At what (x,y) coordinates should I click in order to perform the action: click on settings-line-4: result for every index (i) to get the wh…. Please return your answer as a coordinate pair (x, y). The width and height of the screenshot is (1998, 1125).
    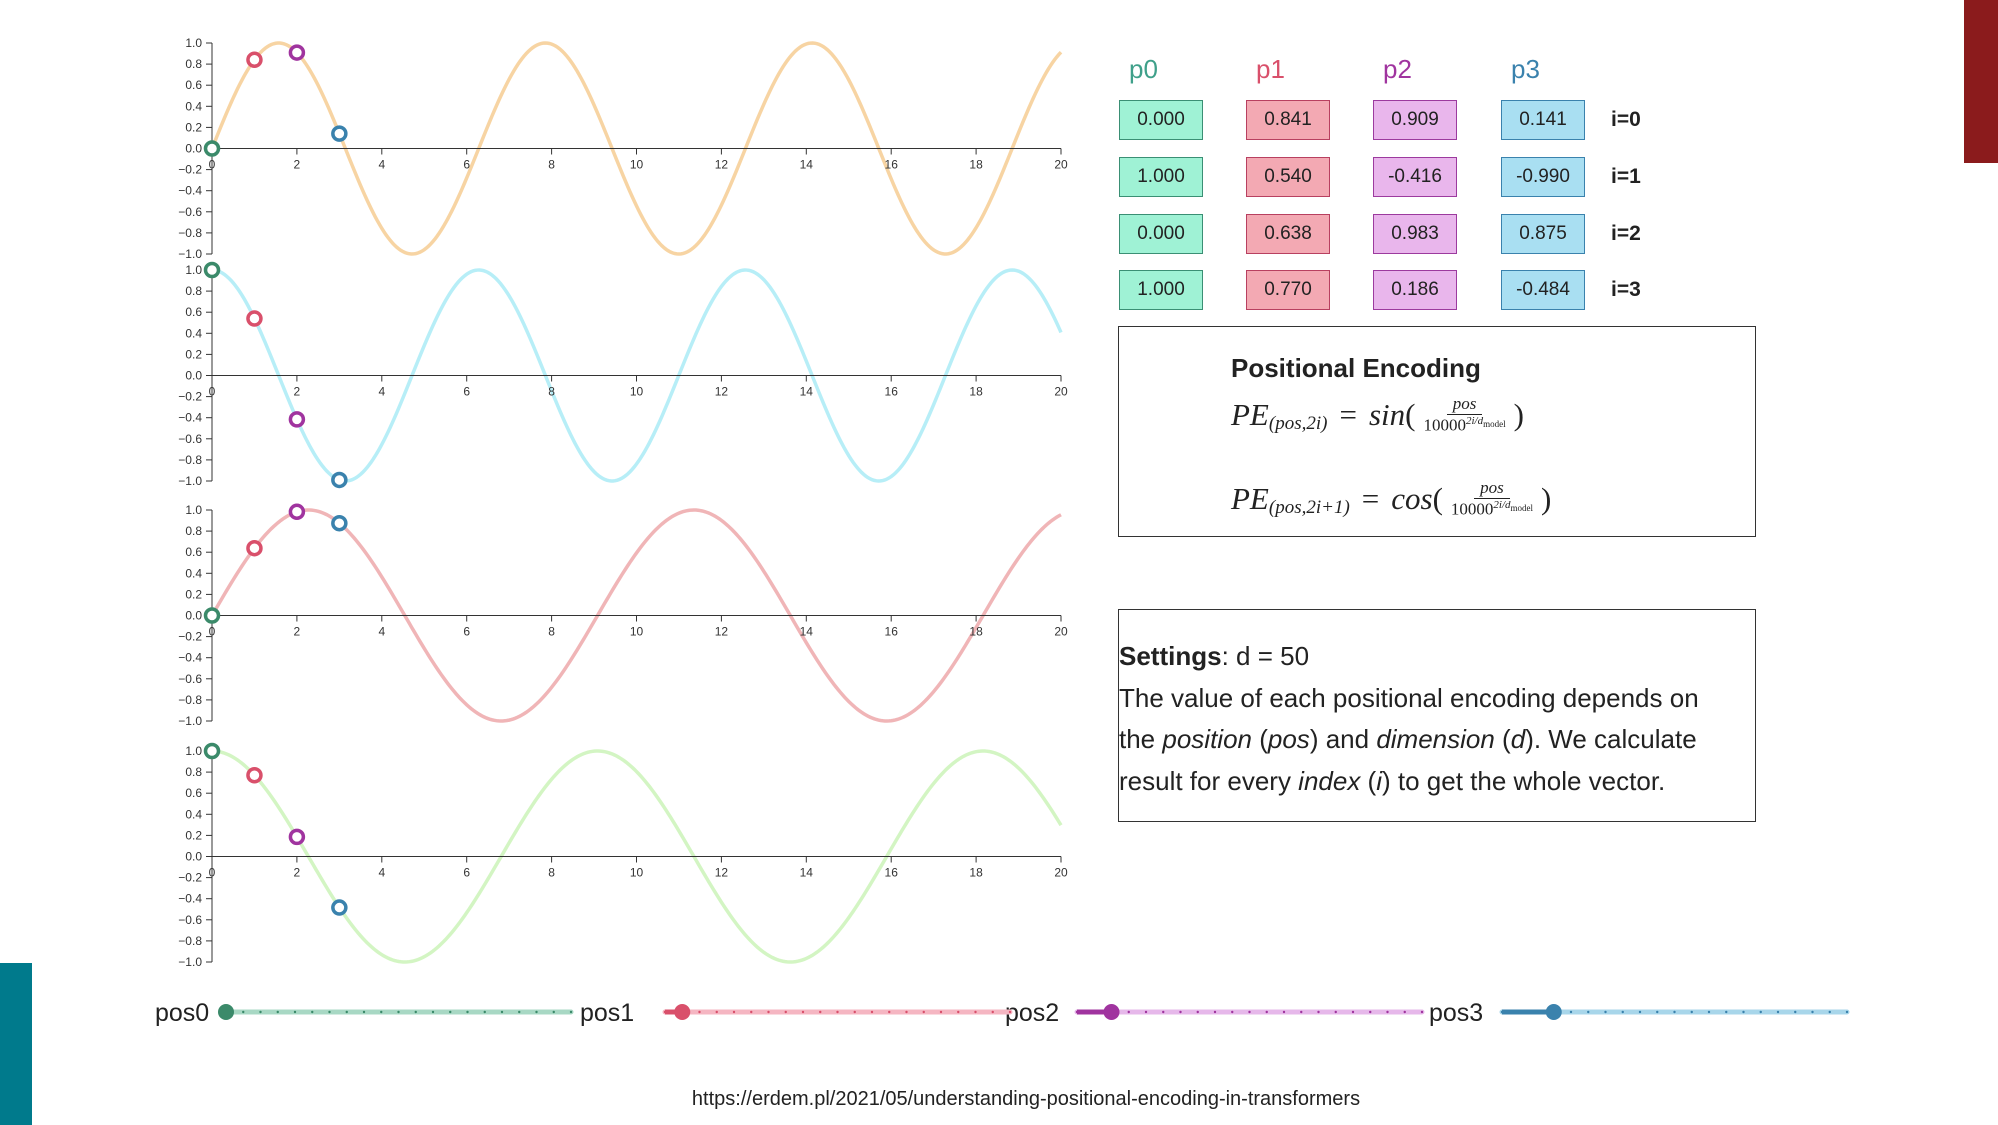
    Looking at the image, I should click on (1392, 780).